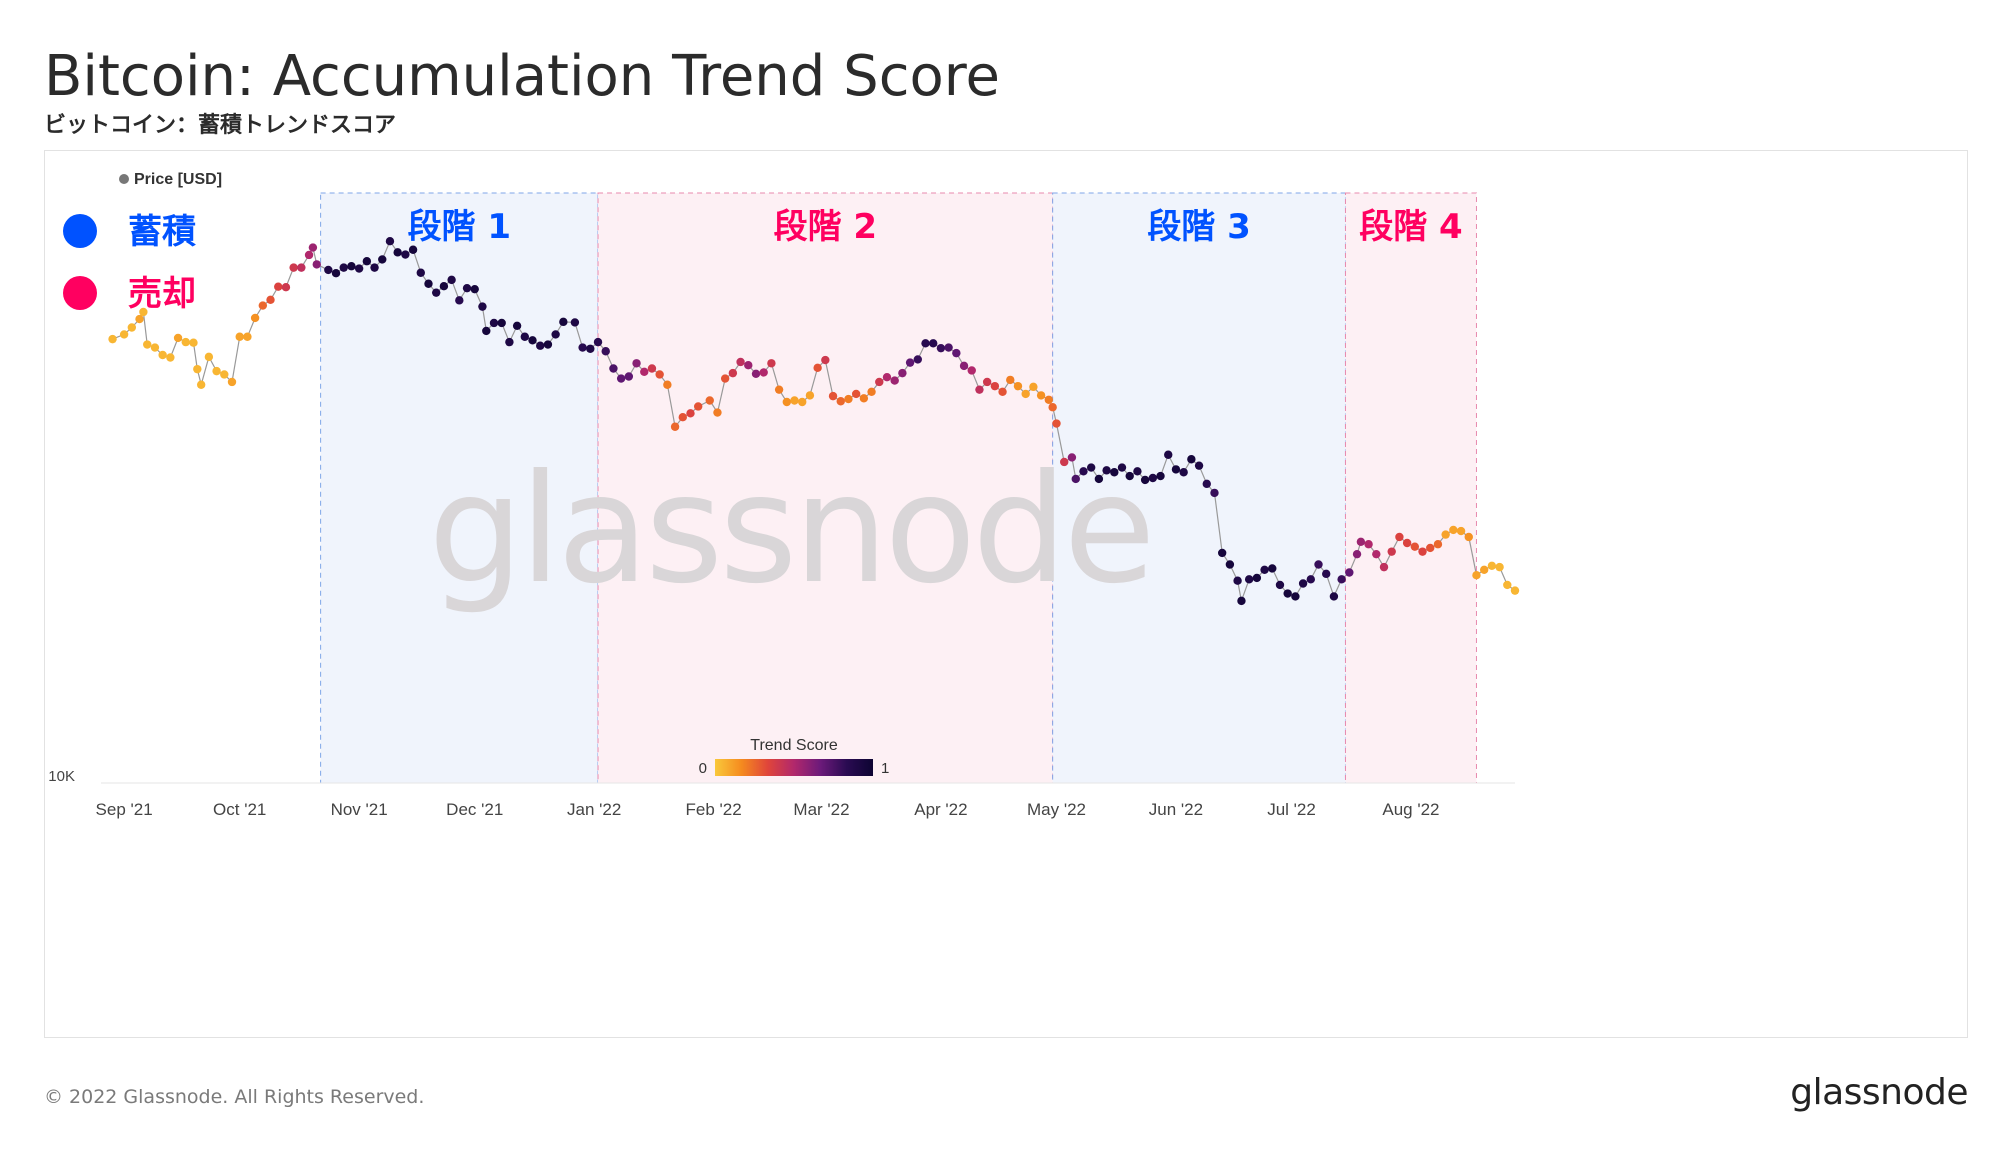 The width and height of the screenshot is (2000, 1152). Describe the element at coordinates (162, 294) in the screenshot. I see `key-label-2: 売却` at that location.